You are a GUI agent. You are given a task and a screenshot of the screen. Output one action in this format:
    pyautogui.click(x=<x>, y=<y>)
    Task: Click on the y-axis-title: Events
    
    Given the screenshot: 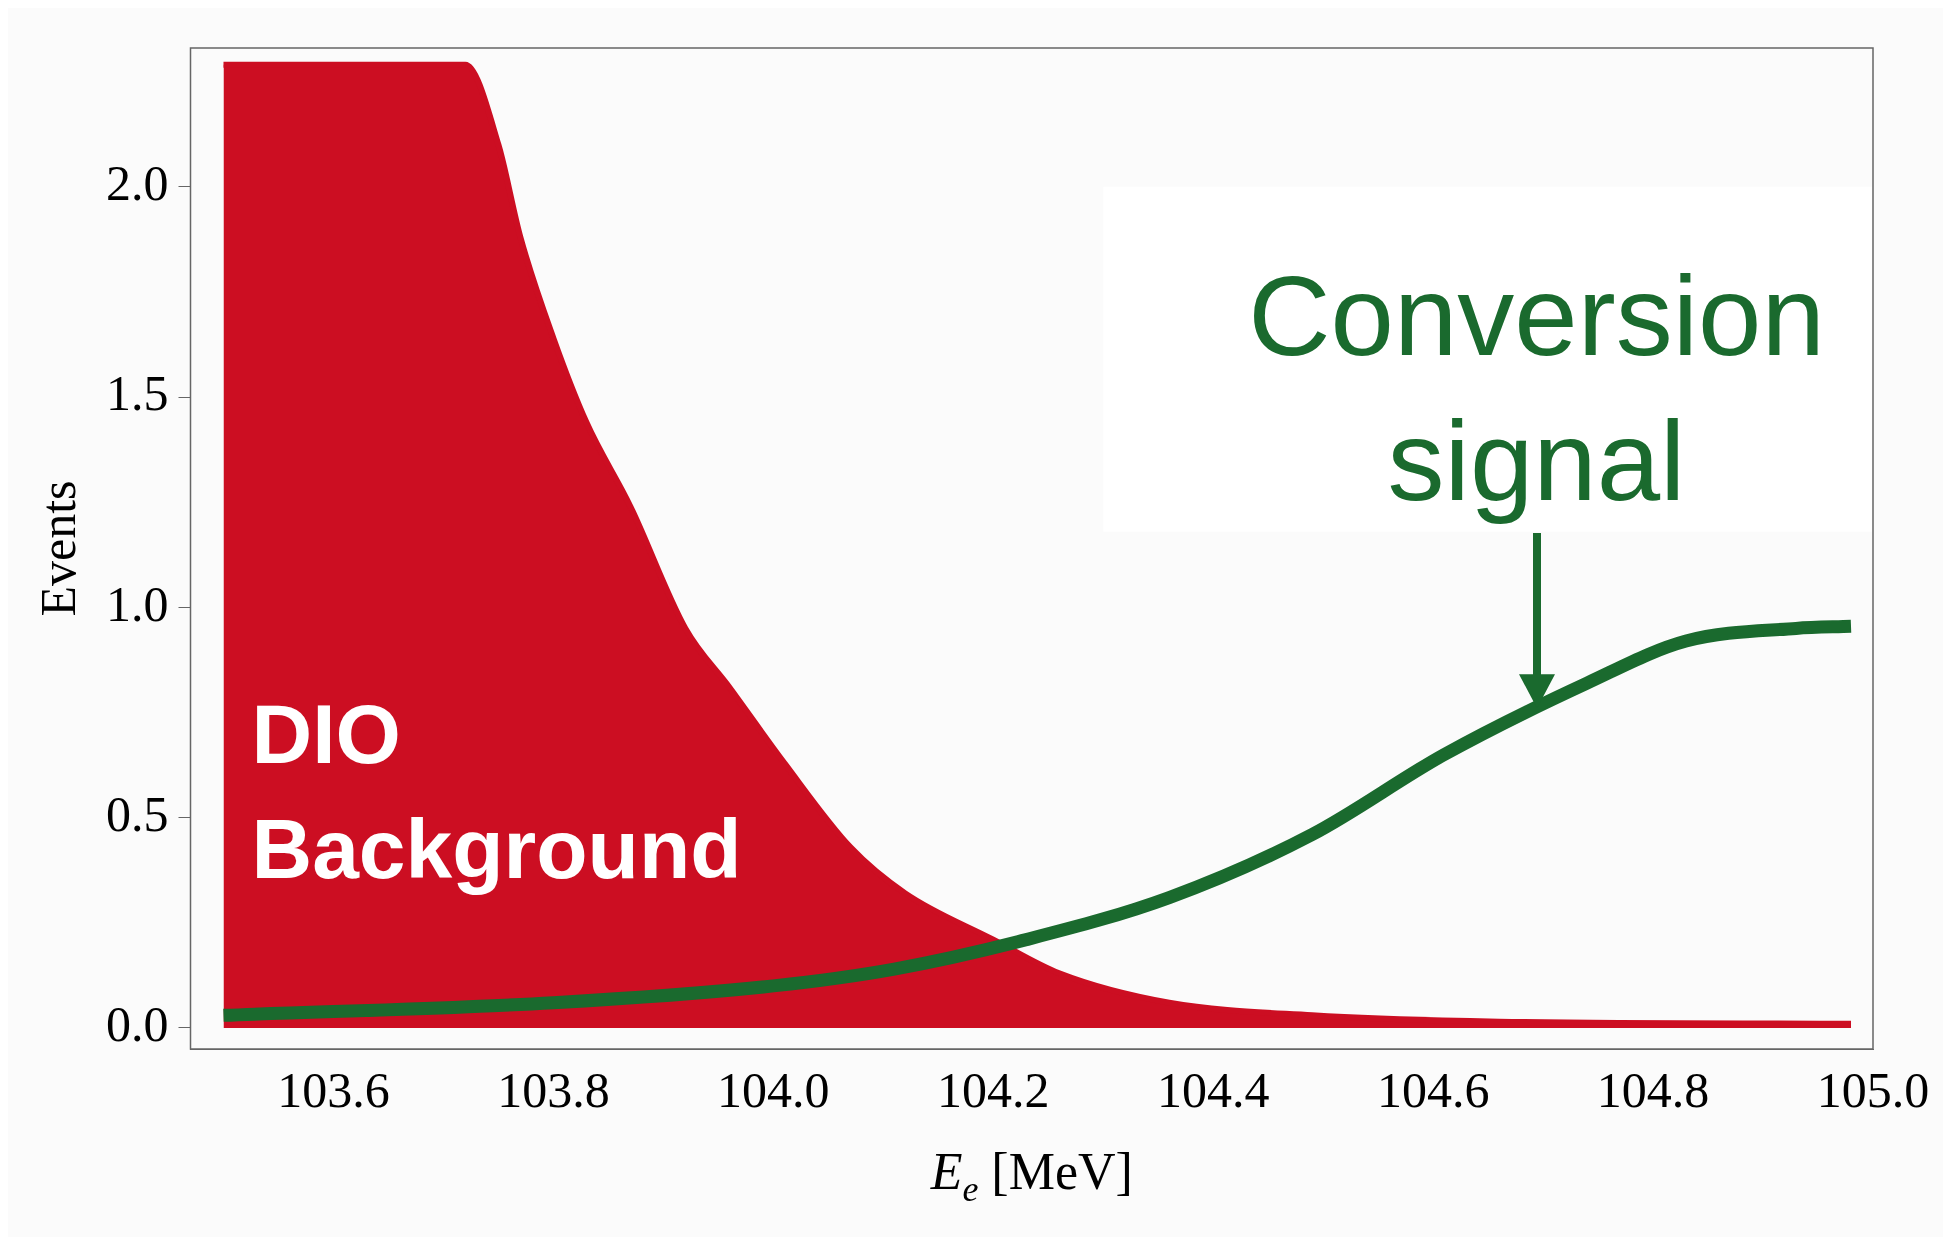 What is the action you would take?
    pyautogui.click(x=58, y=548)
    